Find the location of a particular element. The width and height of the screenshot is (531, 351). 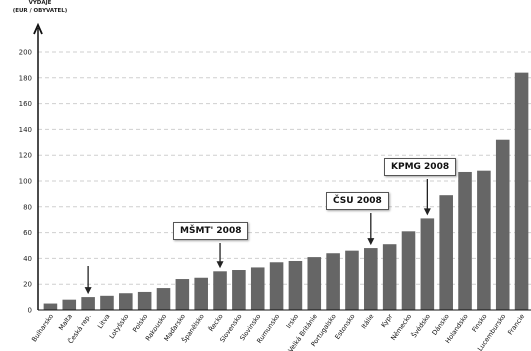

x-tick-label: Lotyšsko is located at coordinates (119, 327).